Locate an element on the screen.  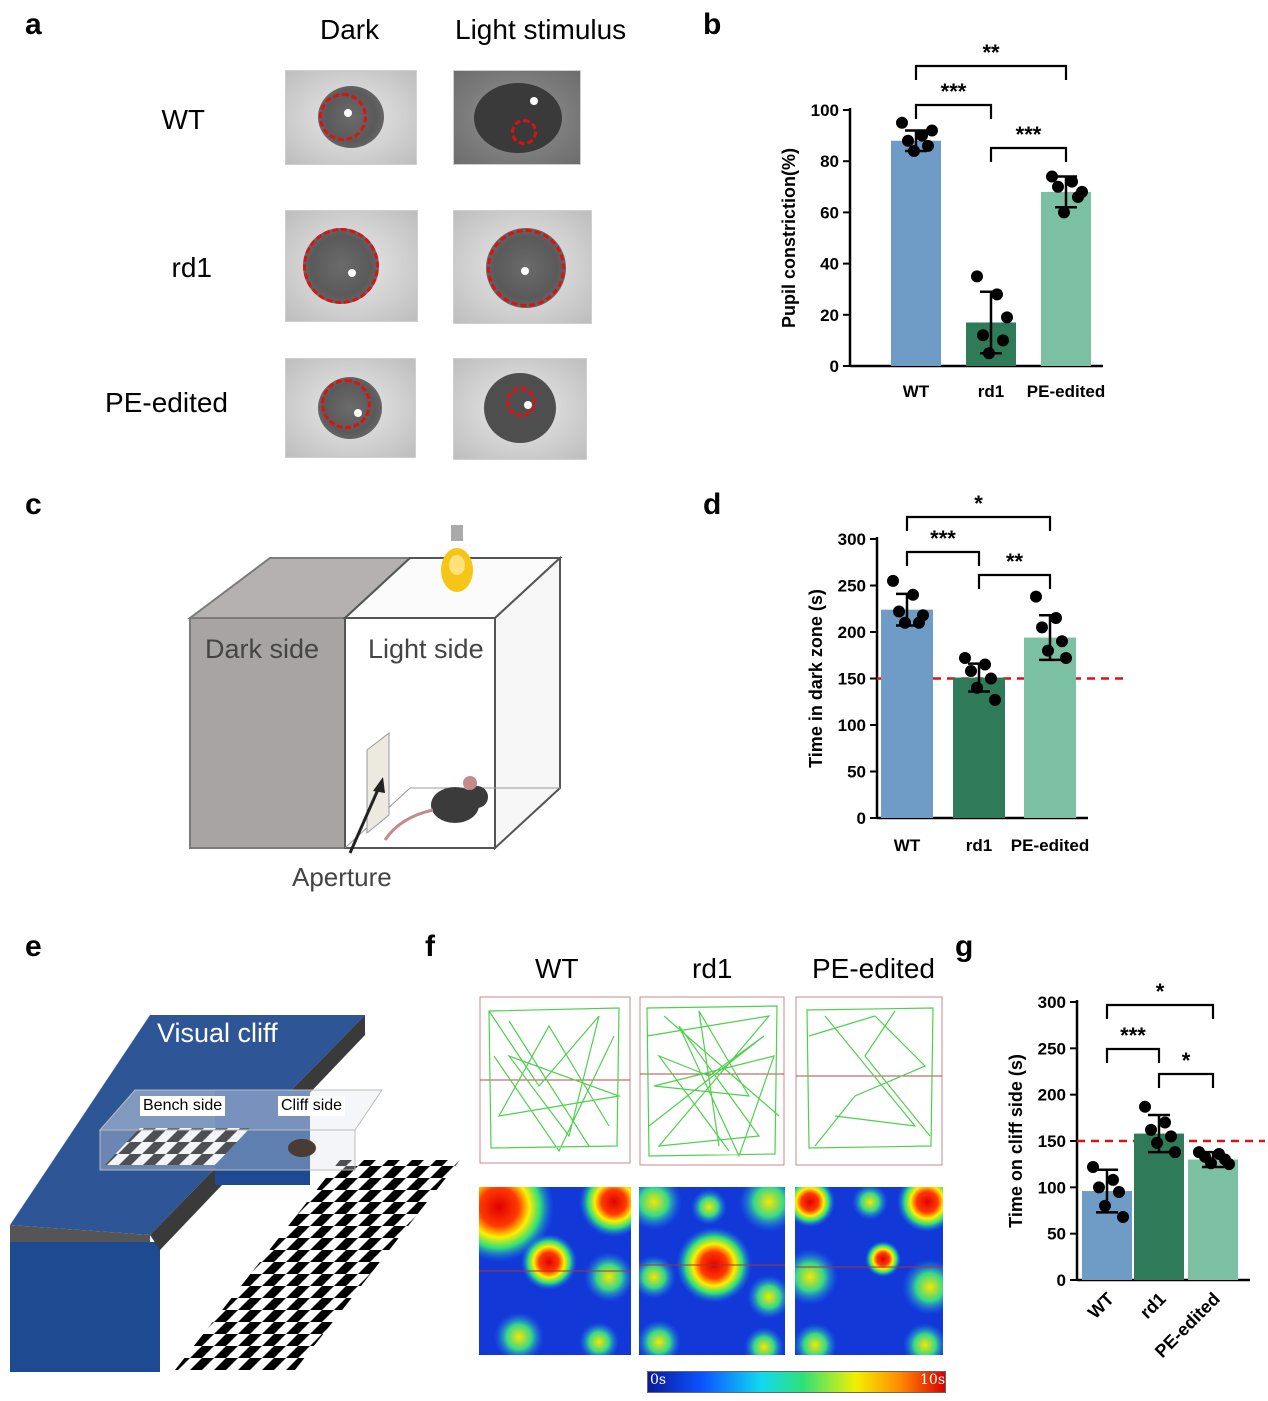
color-scale-min: 0s is located at coordinates (658, 1380).